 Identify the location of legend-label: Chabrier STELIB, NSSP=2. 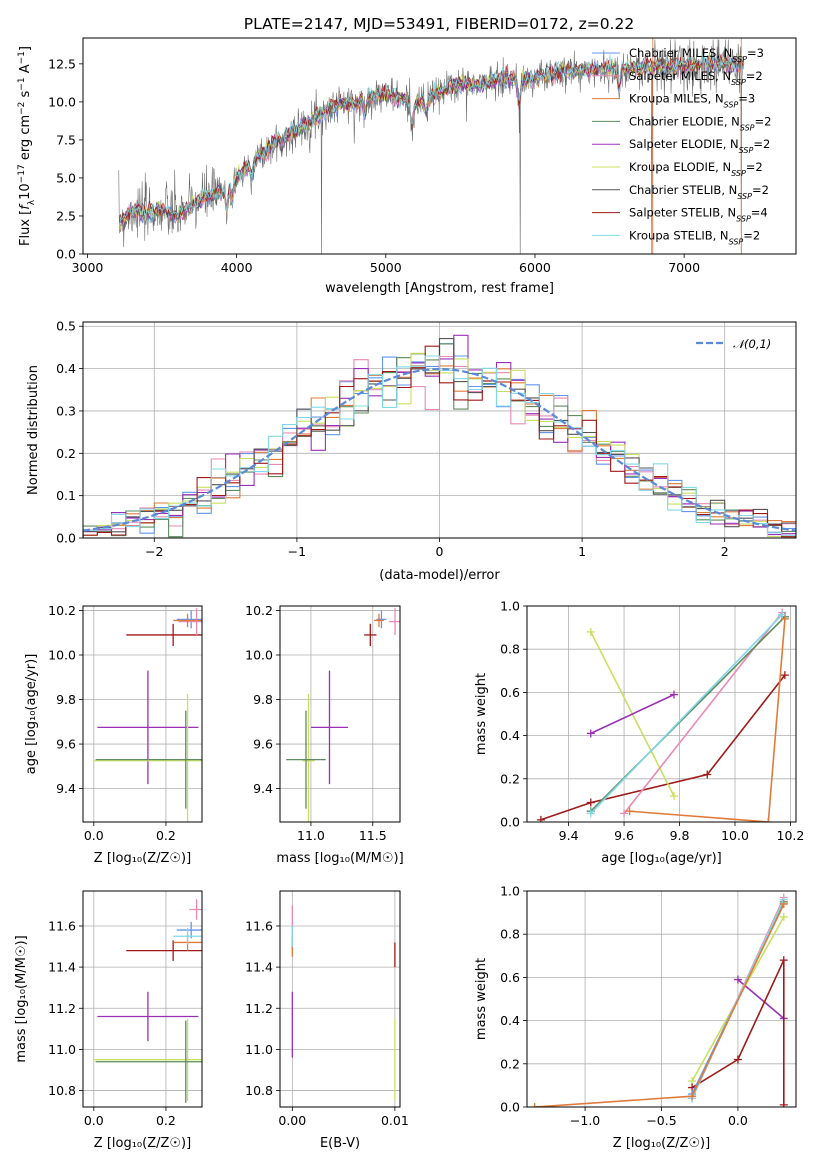
(699, 192).